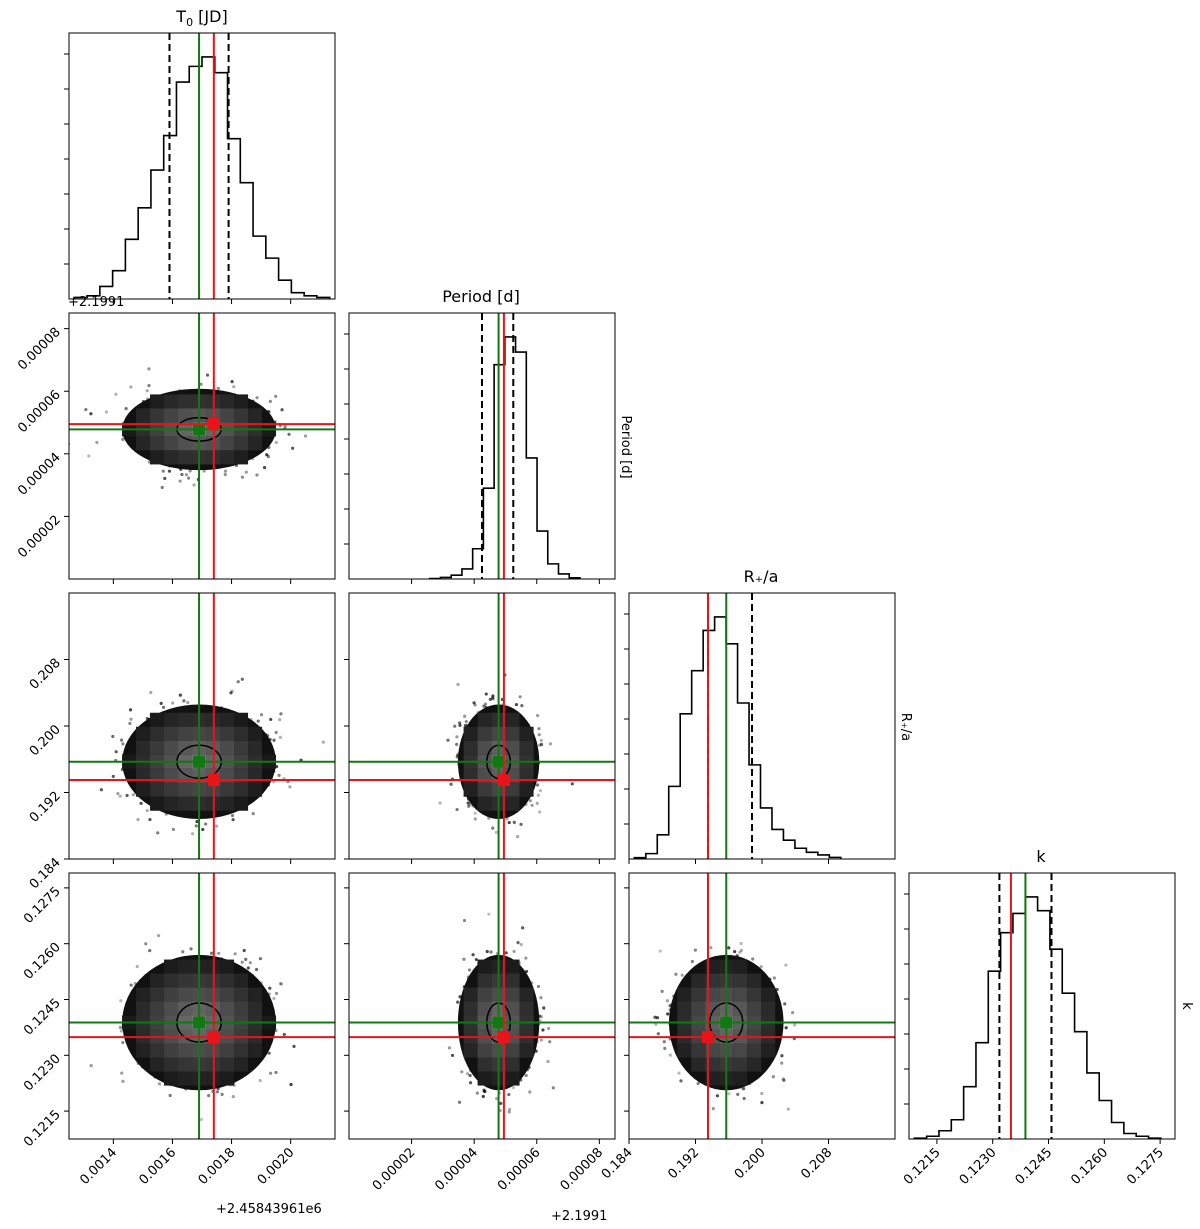 The image size is (1200, 1229). I want to click on x-tick-label: 0.0020, so click(276, 1166).